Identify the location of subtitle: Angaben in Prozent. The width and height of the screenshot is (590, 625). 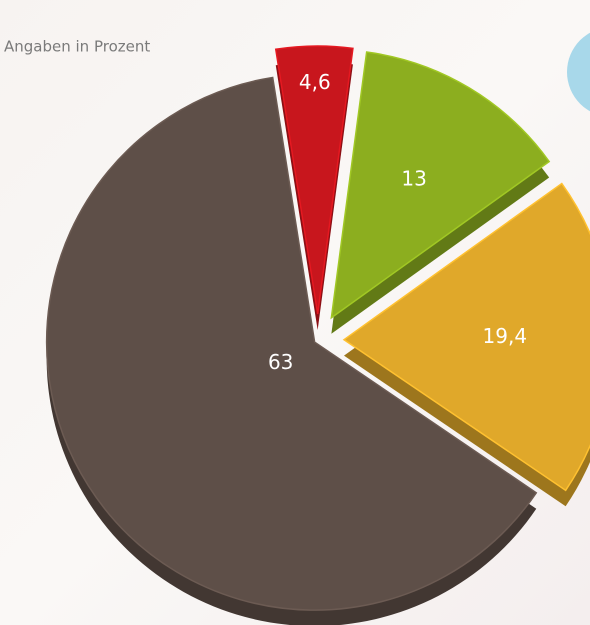
(77, 47).